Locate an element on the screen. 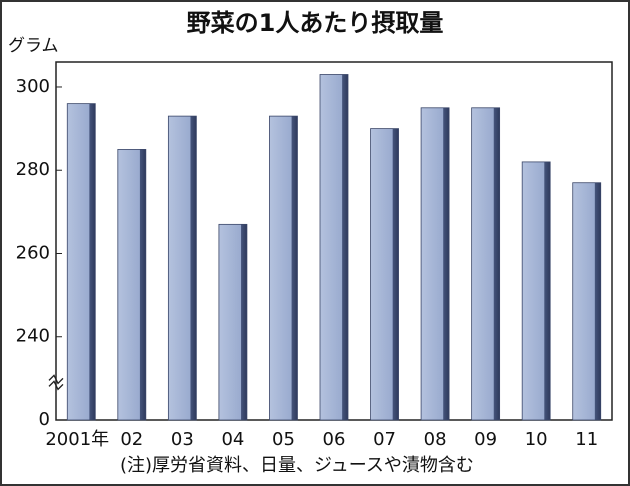 The width and height of the screenshot is (630, 486). y-unit: グラム is located at coordinates (33, 46).